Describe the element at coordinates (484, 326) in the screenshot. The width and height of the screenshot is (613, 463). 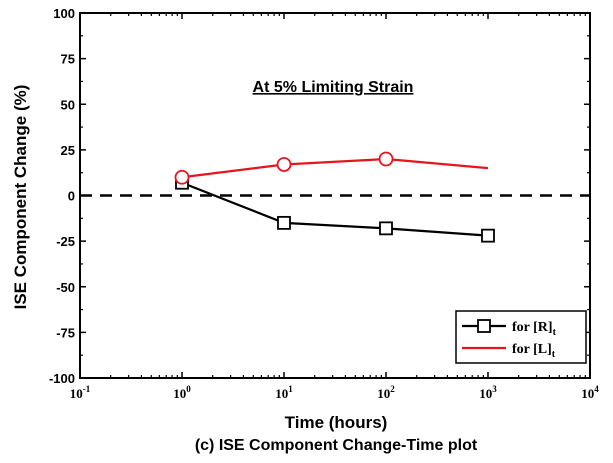
I see `legend-marker` at that location.